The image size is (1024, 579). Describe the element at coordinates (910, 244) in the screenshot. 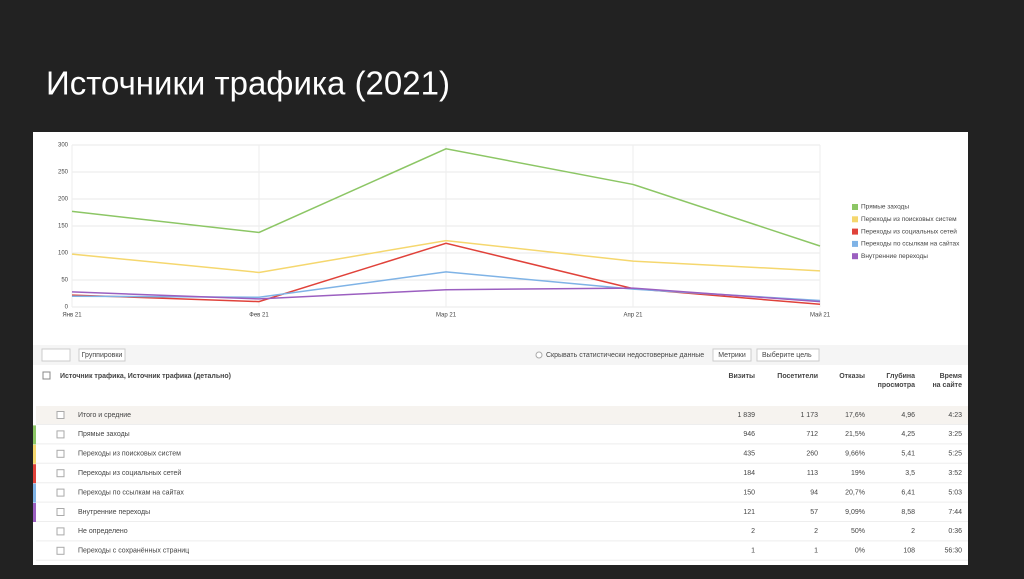

I see `legend-label: Переходы по ссылкам на сайтах` at that location.